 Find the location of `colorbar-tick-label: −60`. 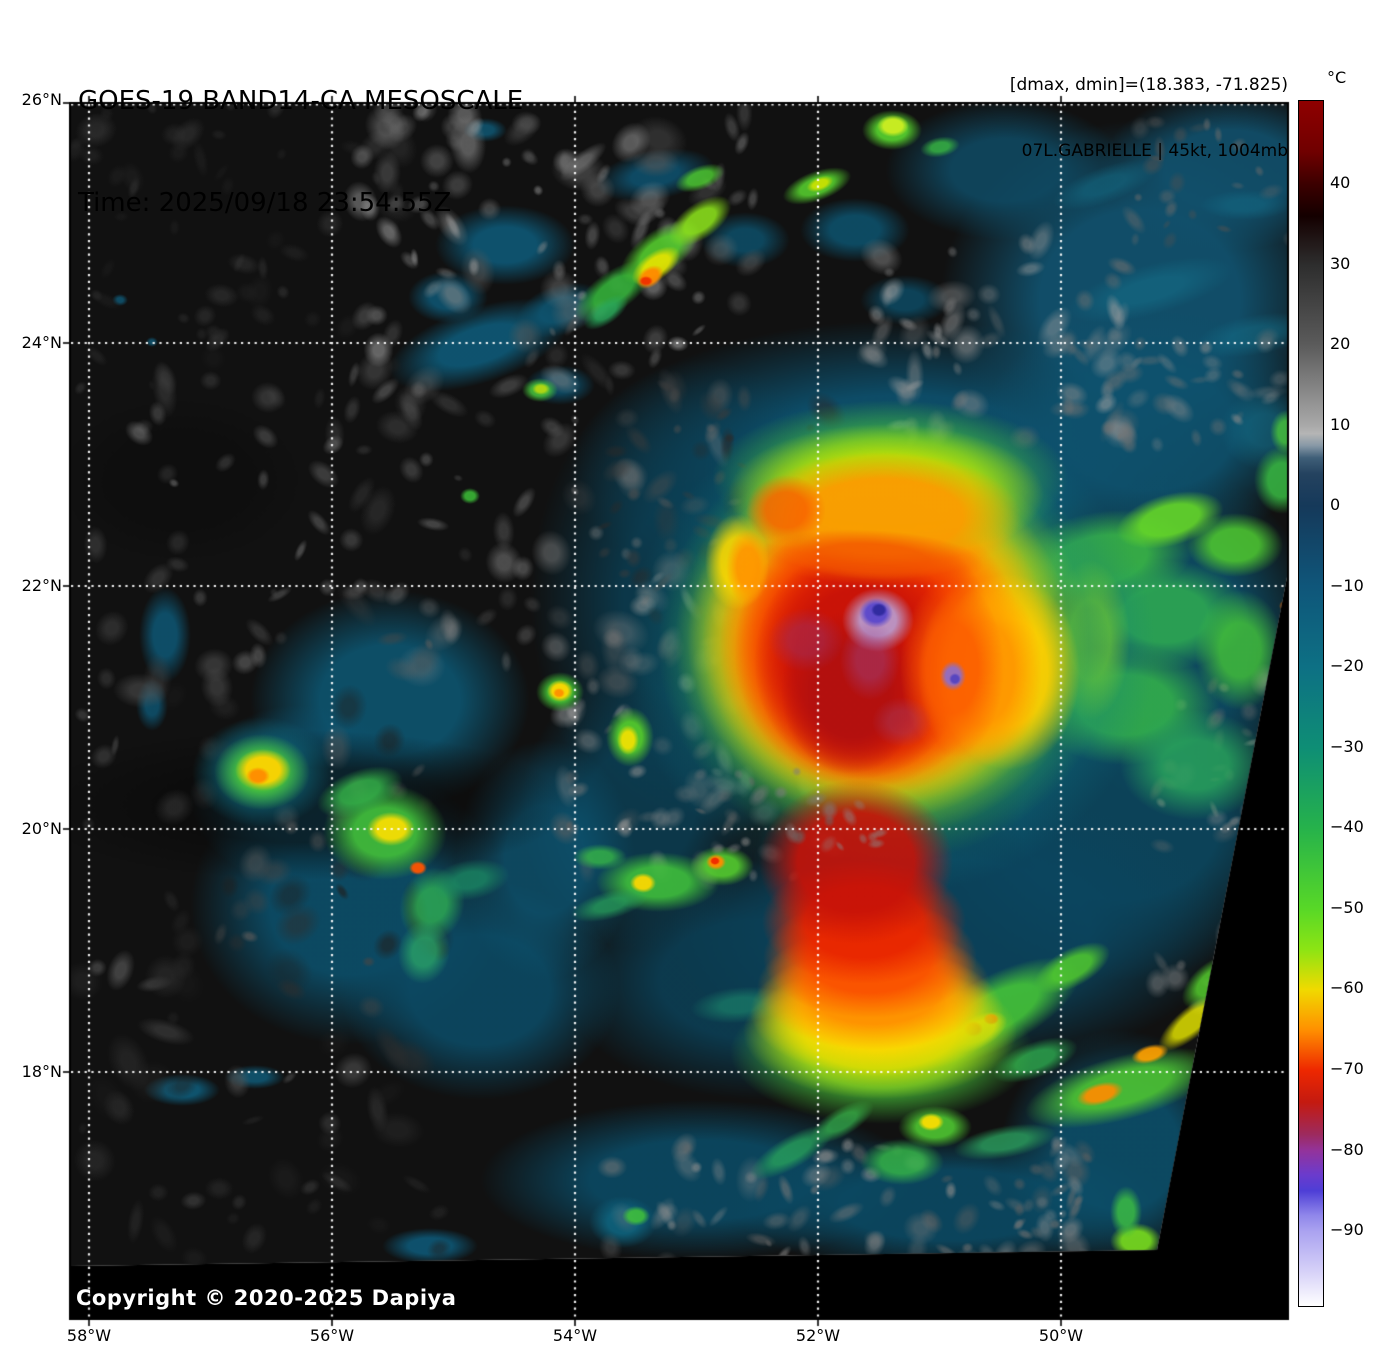

colorbar-tick-label: −60 is located at coordinates (1347, 988).